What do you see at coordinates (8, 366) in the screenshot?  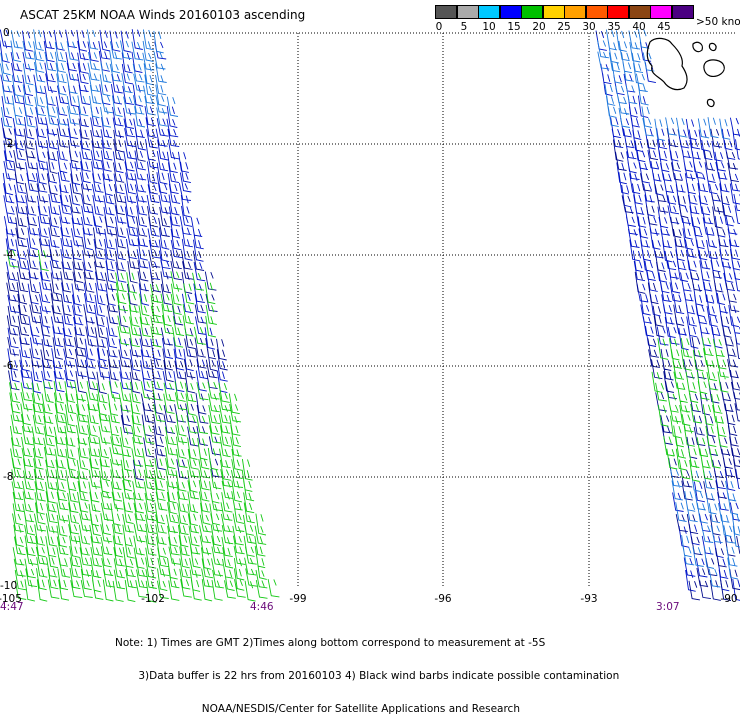 I see `latitude-label: -6` at bounding box center [8, 366].